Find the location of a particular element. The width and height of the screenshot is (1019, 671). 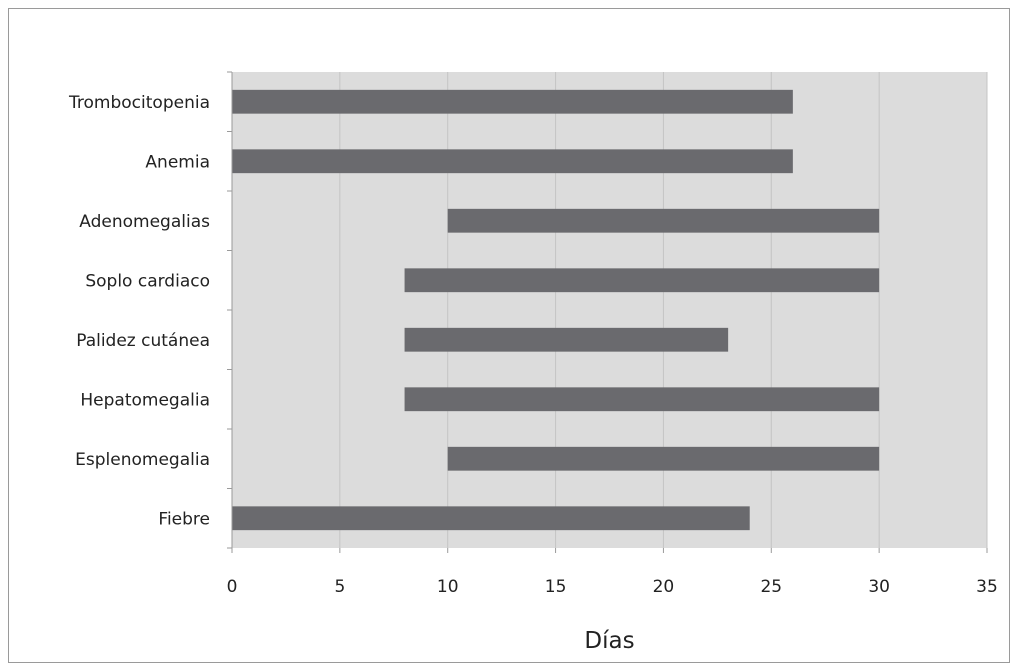

category-label: Adenomegalias is located at coordinates (144, 222).